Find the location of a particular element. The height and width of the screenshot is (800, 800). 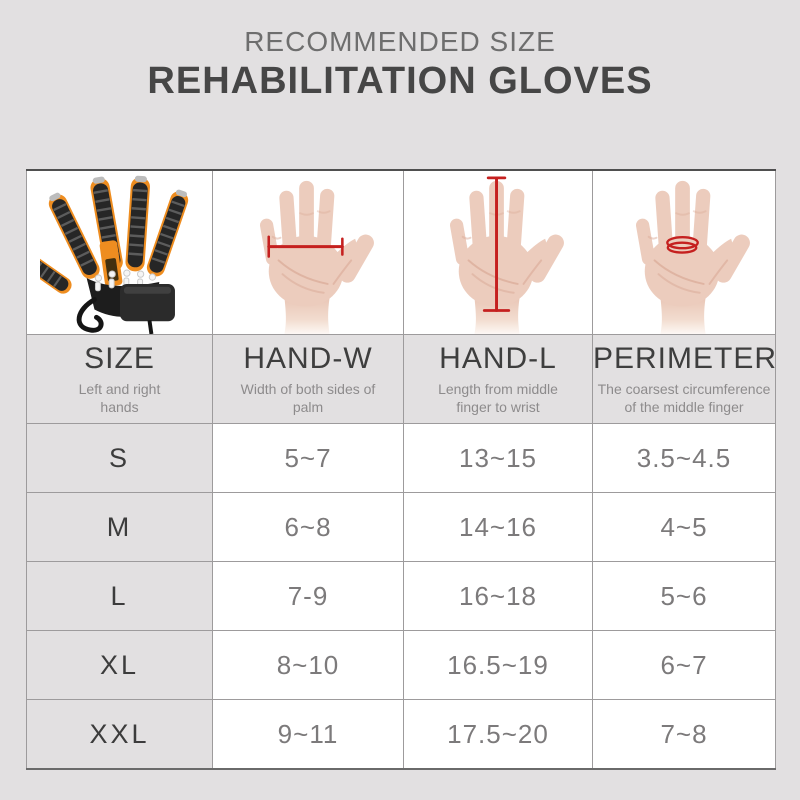

page-title: REHABILITATION GLOVES is located at coordinates (400, 81).